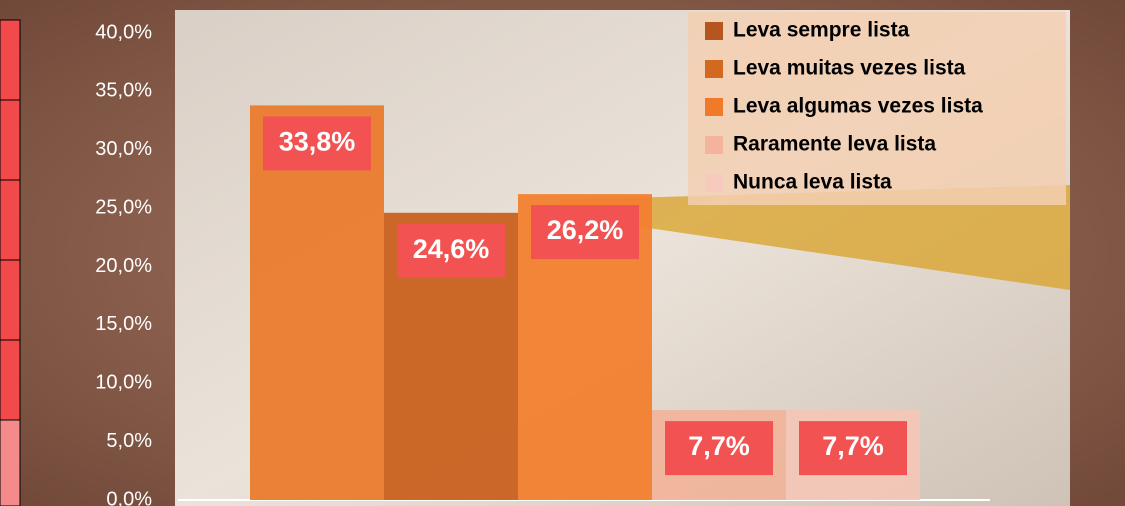 The height and width of the screenshot is (506, 1125). Describe the element at coordinates (123, 383) in the screenshot. I see `y-tick-label: 10,0%` at that location.